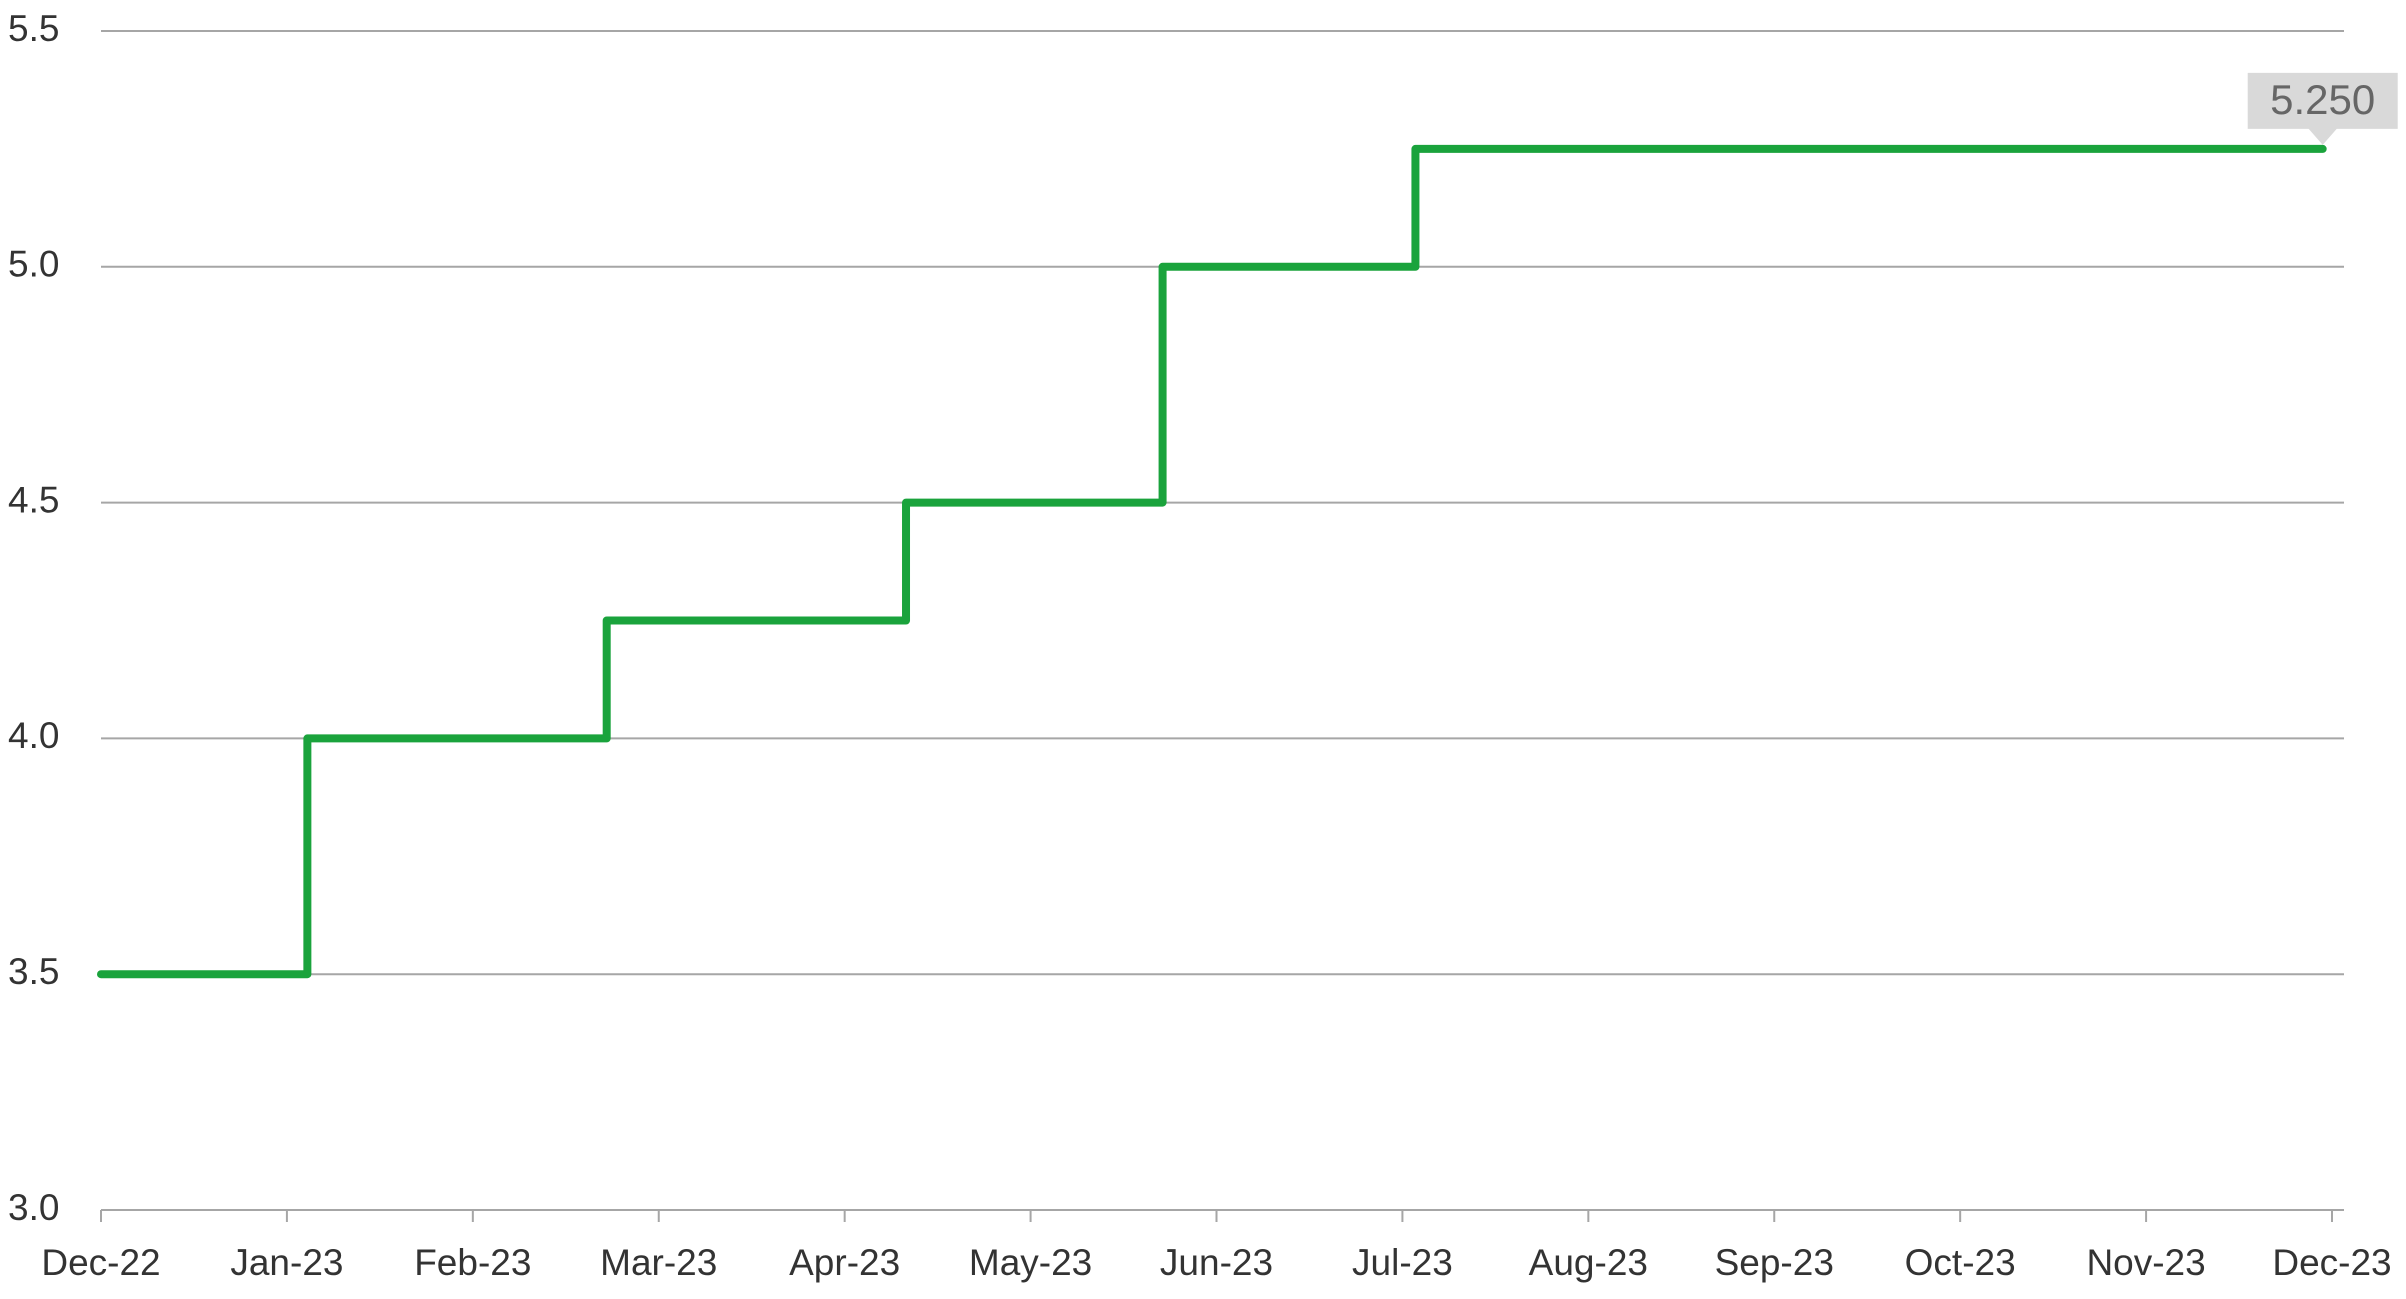  What do you see at coordinates (2145, 1262) in the screenshot?
I see `x-tick-label: Nov-23` at bounding box center [2145, 1262].